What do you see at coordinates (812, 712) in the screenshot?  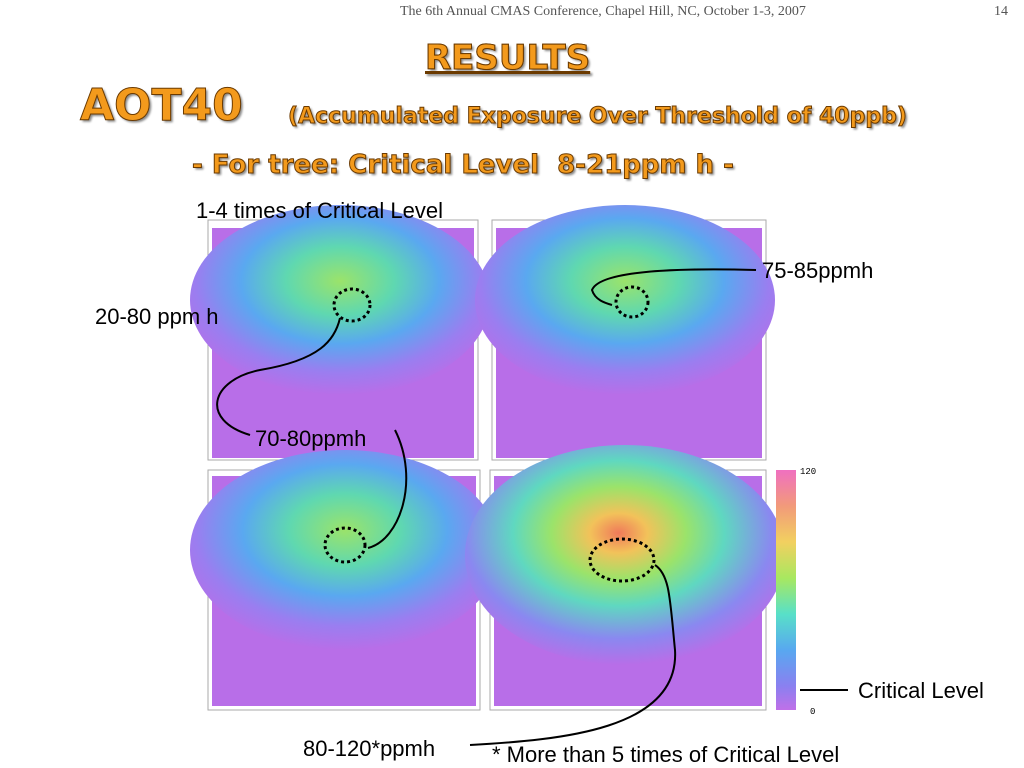 I see `colorbar-min: 0` at bounding box center [812, 712].